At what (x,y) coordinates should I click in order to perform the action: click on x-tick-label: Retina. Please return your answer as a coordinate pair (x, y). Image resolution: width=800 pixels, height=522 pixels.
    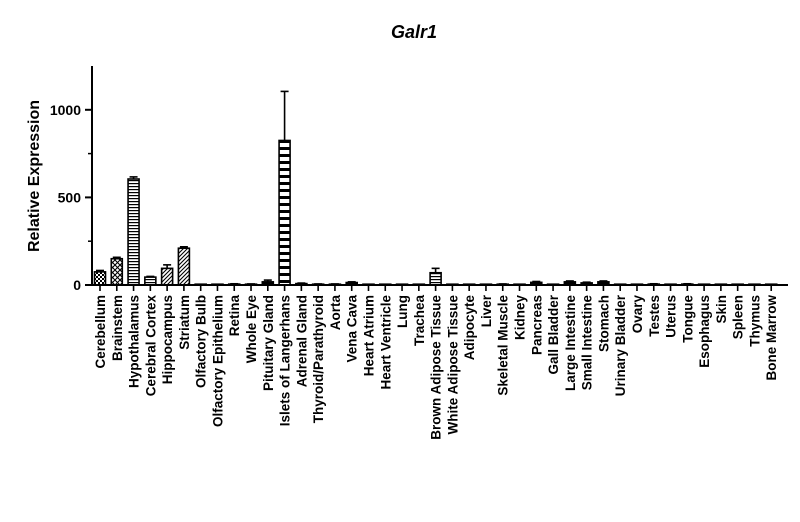
    Looking at the image, I should click on (234, 316).